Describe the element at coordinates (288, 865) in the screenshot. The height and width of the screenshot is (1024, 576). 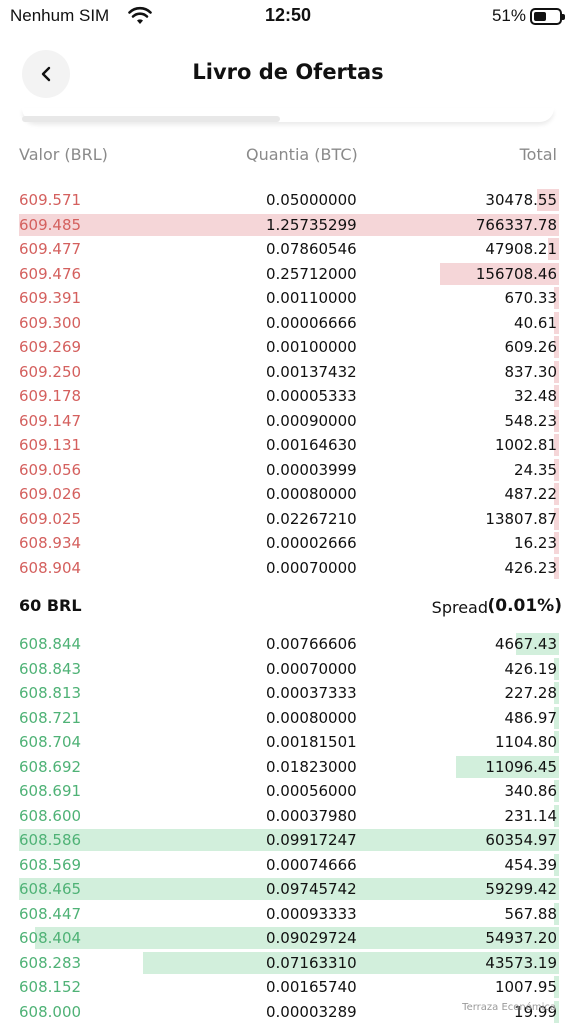
I see `bid-row: 608.569 0.00074666 454.39` at that location.